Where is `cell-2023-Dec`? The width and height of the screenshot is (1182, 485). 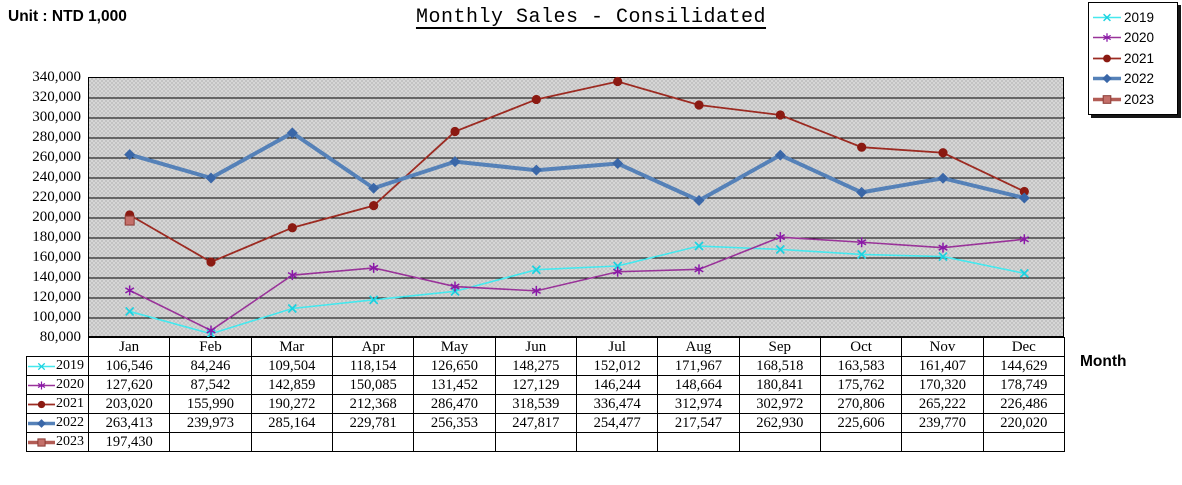
cell-2023-Dec is located at coordinates (1023, 442).